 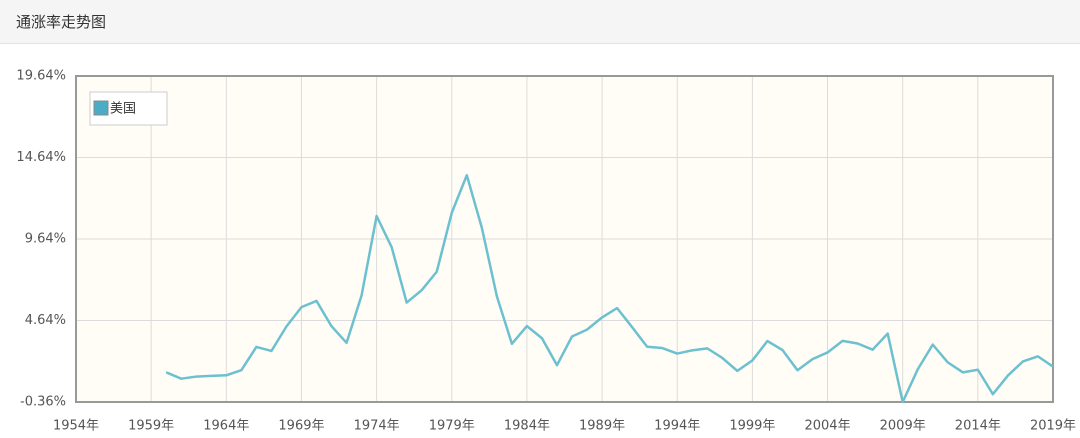 What do you see at coordinates (61, 22) in the screenshot?
I see `title: 通涨率走势图` at bounding box center [61, 22].